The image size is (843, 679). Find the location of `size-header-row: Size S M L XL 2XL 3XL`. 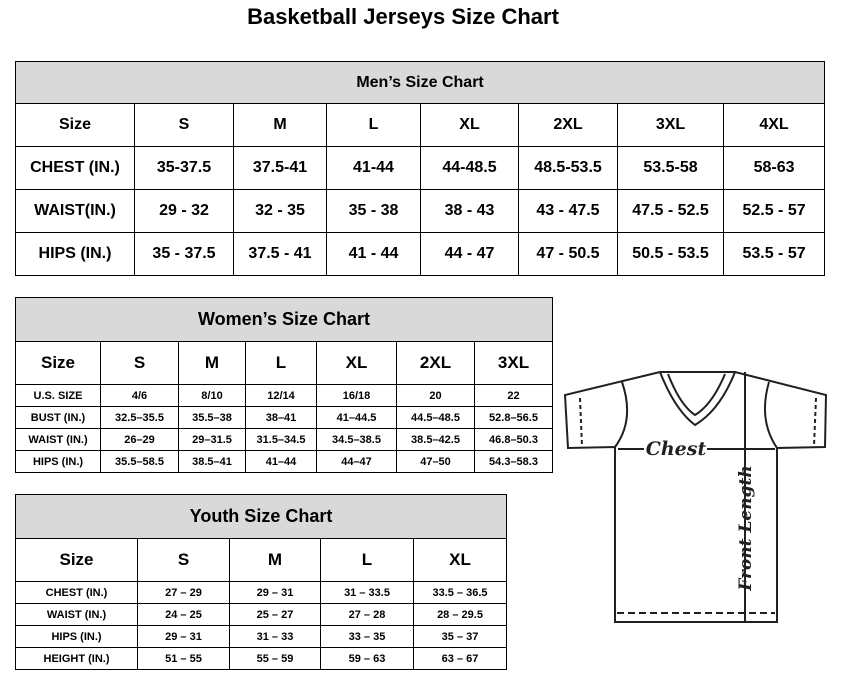

size-header-row: Size S M L XL 2XL 3XL is located at coordinates (284, 363).